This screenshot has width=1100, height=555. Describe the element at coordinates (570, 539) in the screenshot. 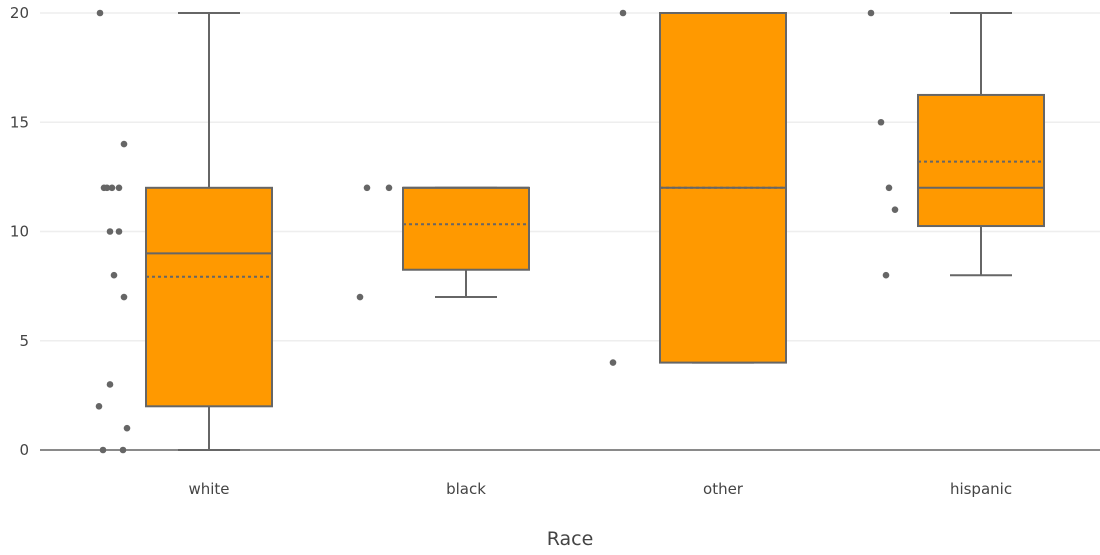

I see `x-axis-title: Race` at that location.